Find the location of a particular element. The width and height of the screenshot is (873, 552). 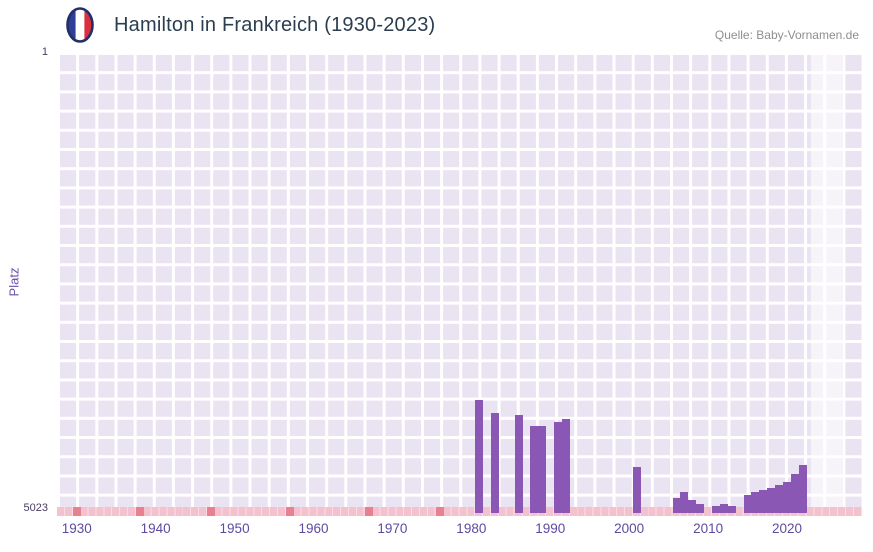

x-tick-label: 2000 is located at coordinates (629, 528).